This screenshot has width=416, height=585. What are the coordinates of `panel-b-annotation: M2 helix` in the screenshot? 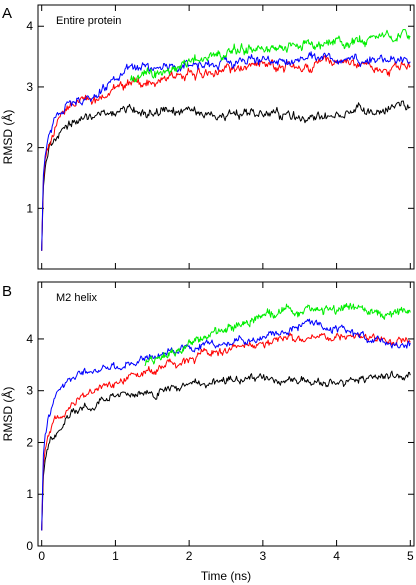 It's located at (76, 298).